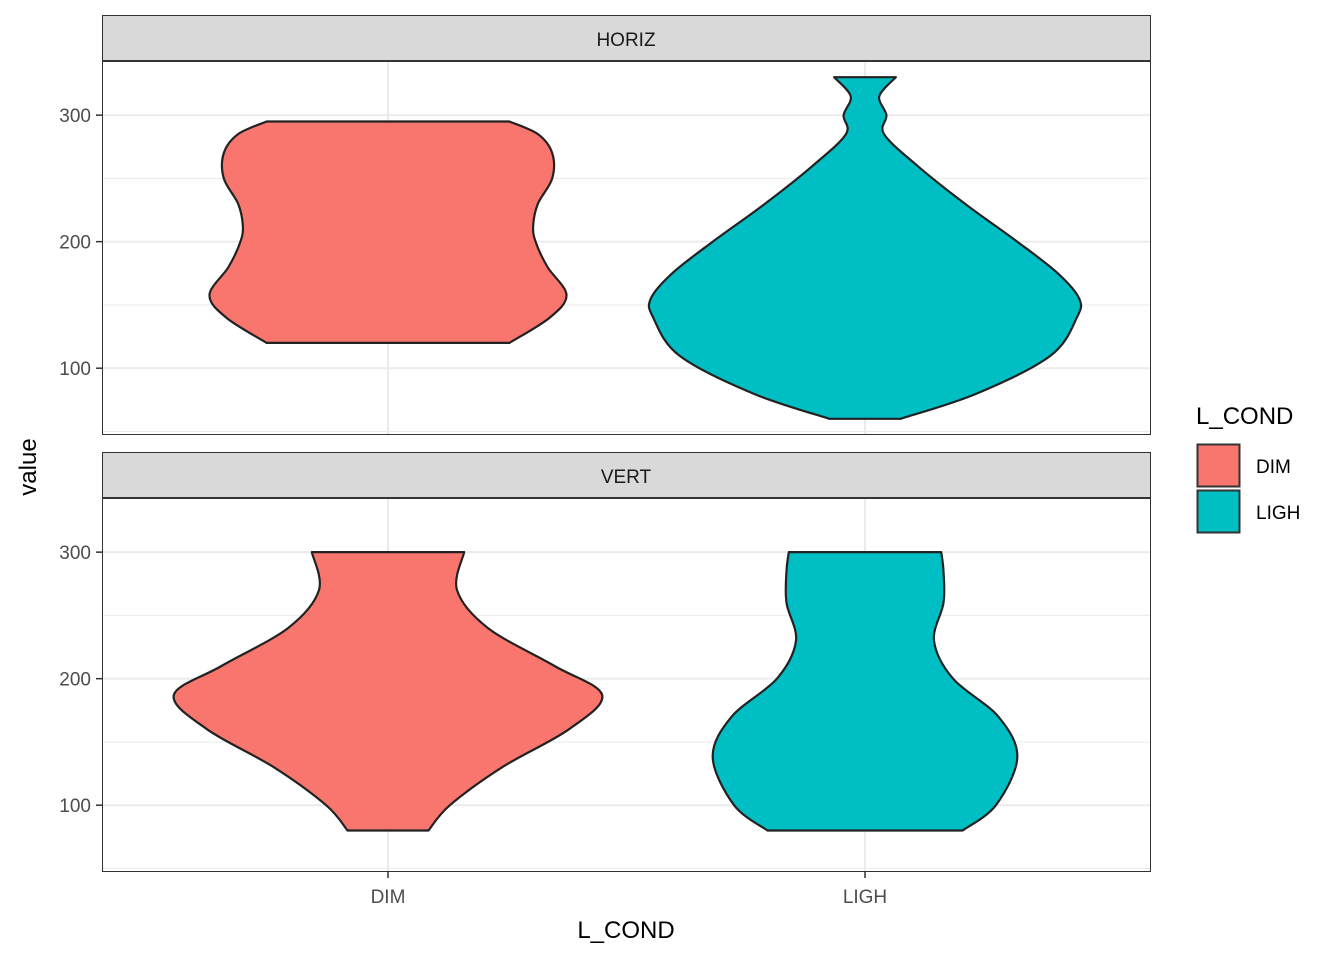  Describe the element at coordinates (865, 691) in the screenshot. I see `violin-vert-ligh` at that location.